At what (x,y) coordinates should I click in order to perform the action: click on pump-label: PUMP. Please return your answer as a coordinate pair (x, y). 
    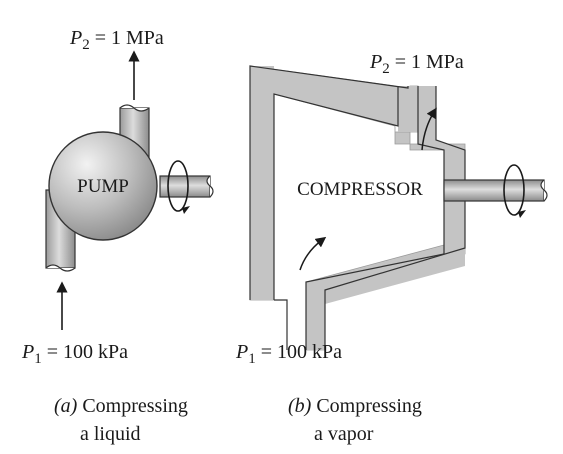
    Looking at the image, I should click on (103, 186).